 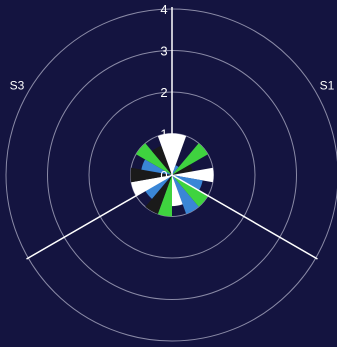 I want to click on radial-tick-label-4: 4, so click(x=163, y=9).